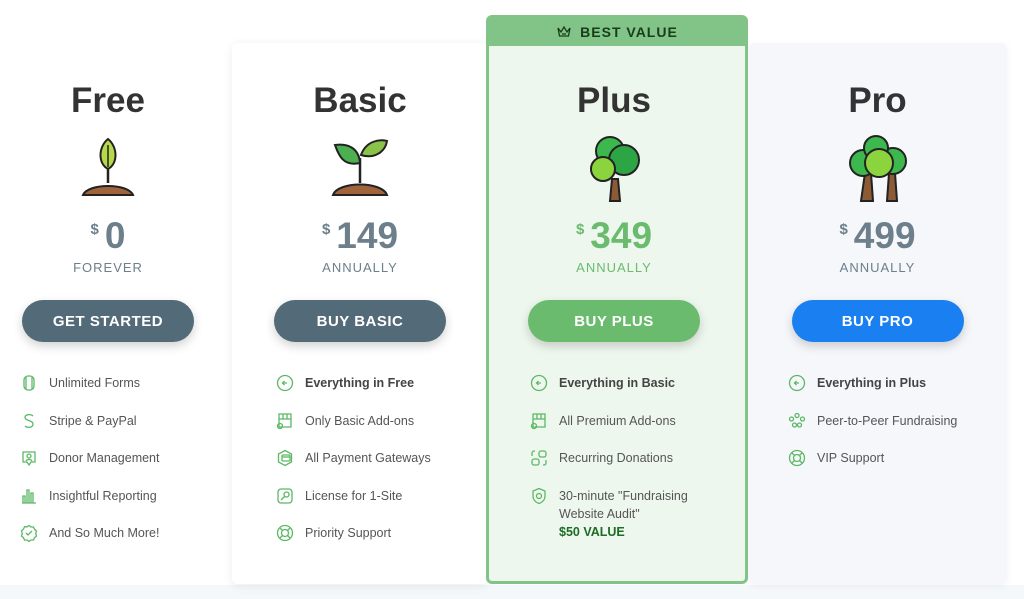 This screenshot has height=599, width=1024. What do you see at coordinates (592, 531) in the screenshot?
I see `feature-value-note: $50 VALUE` at bounding box center [592, 531].